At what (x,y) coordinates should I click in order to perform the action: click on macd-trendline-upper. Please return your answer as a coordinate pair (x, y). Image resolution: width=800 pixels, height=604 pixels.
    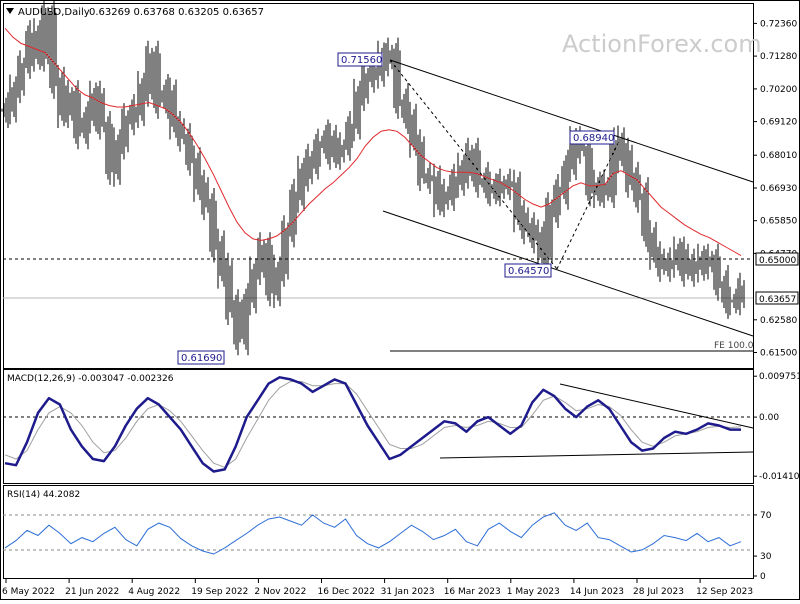
    Looking at the image, I should click on (656, 406).